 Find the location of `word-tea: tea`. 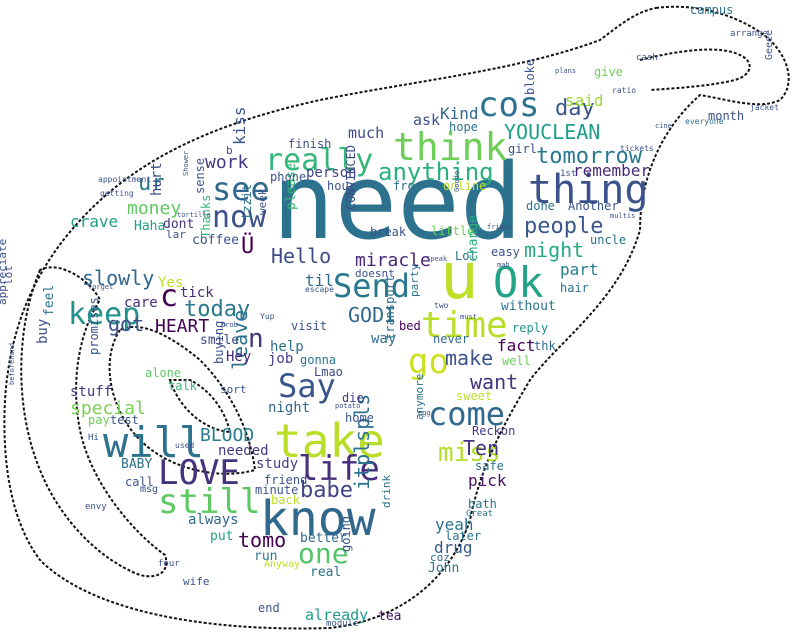

word-tea: tea is located at coordinates (390, 616).